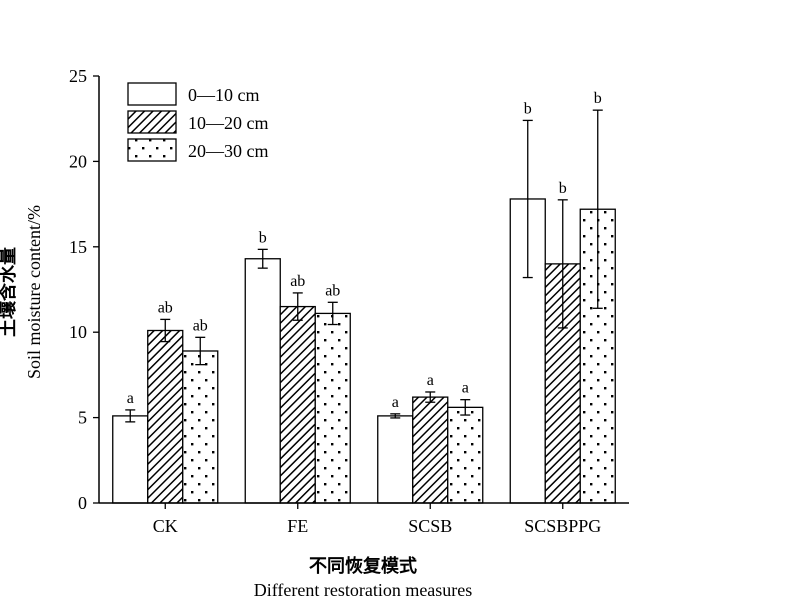 The image size is (800, 600). I want to click on legend-label-series-3: 20—30 cm, so click(228, 151).